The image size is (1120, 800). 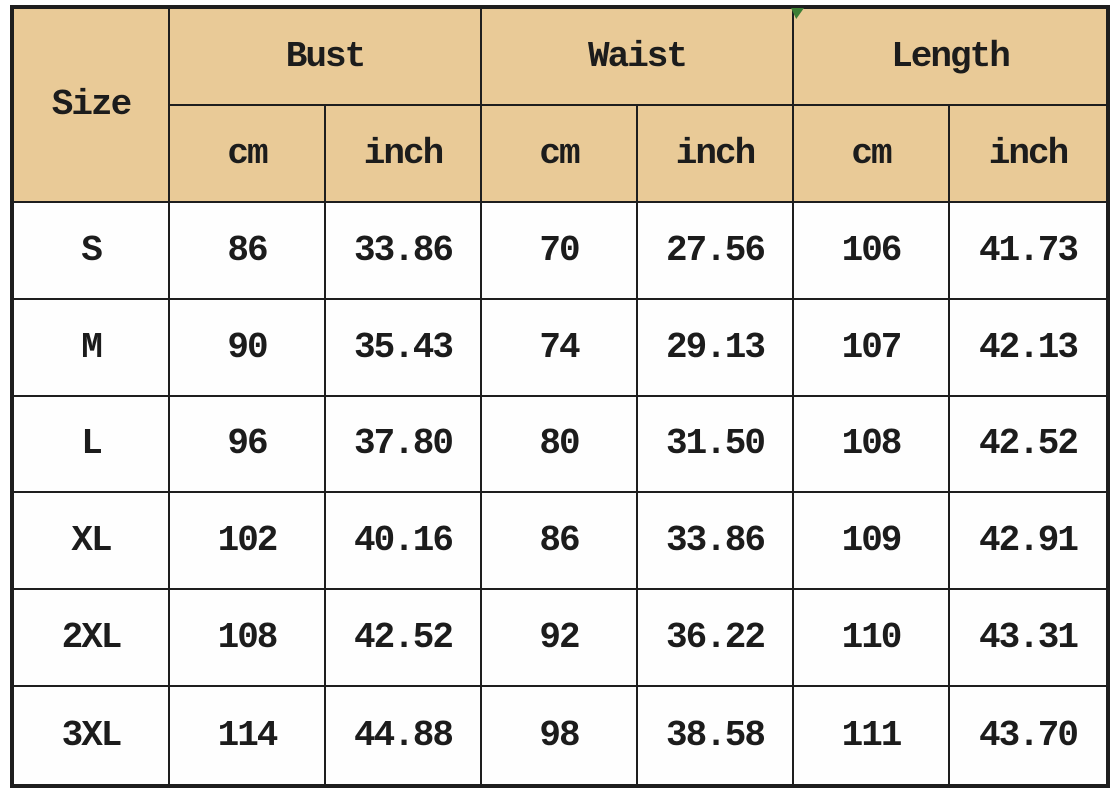 What do you see at coordinates (872, 348) in the screenshot?
I see `data-cell: 107` at bounding box center [872, 348].